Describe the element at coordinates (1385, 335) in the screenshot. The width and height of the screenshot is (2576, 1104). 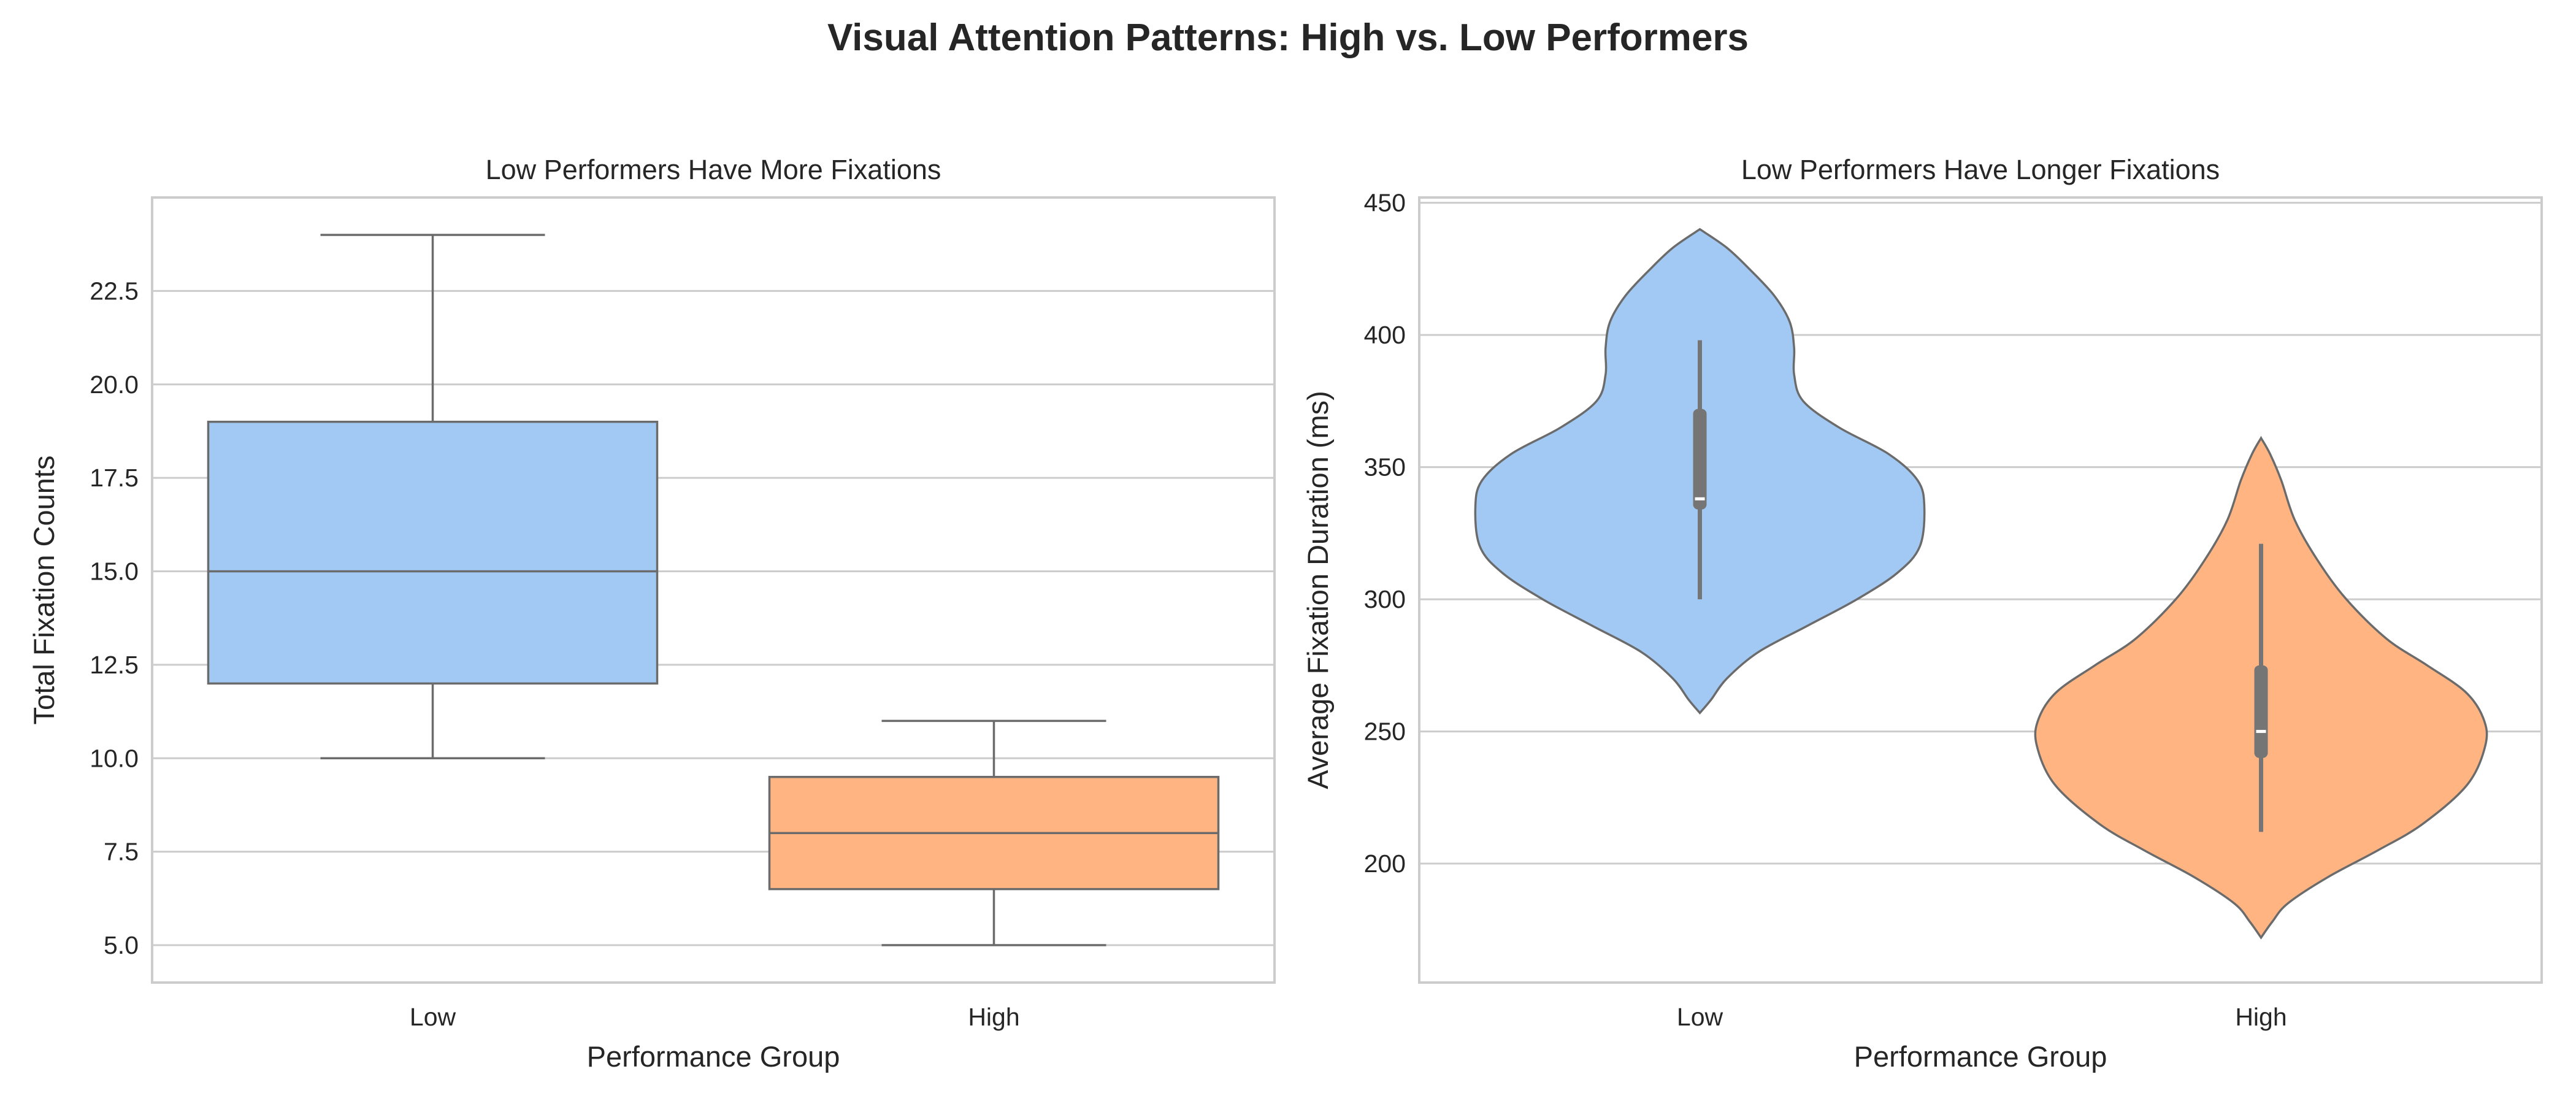
I see `y-tick-label: 400` at that location.